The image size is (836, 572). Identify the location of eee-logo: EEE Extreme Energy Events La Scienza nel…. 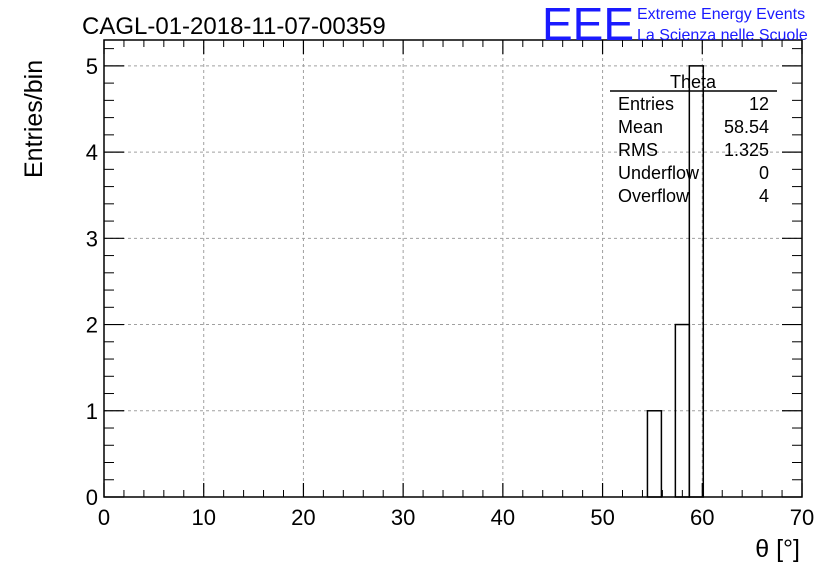
(675, 25).